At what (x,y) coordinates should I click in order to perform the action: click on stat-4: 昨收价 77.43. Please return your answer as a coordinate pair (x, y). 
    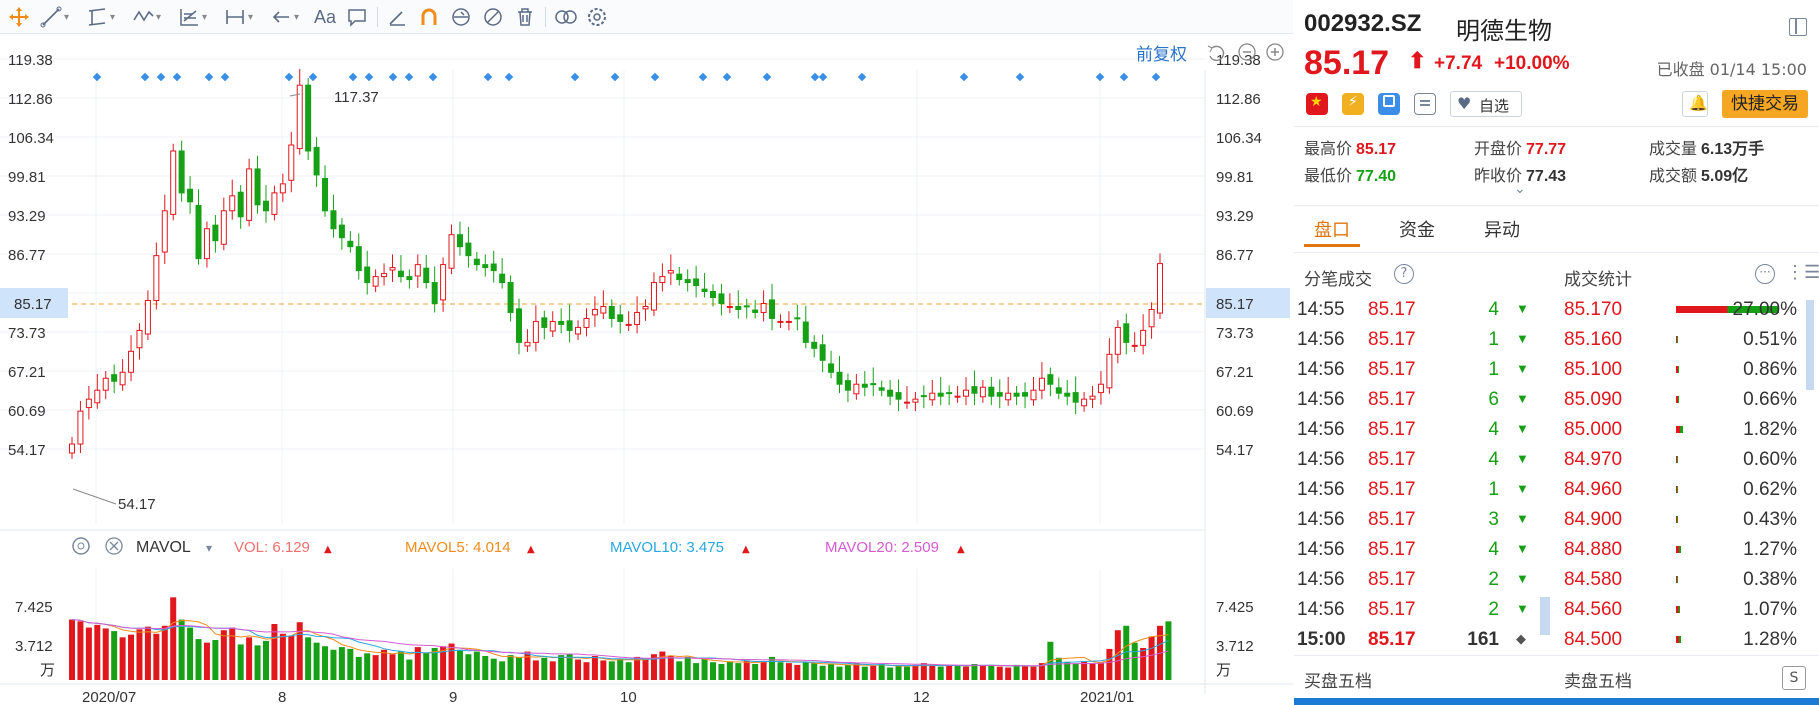
    Looking at the image, I should click on (1520, 174).